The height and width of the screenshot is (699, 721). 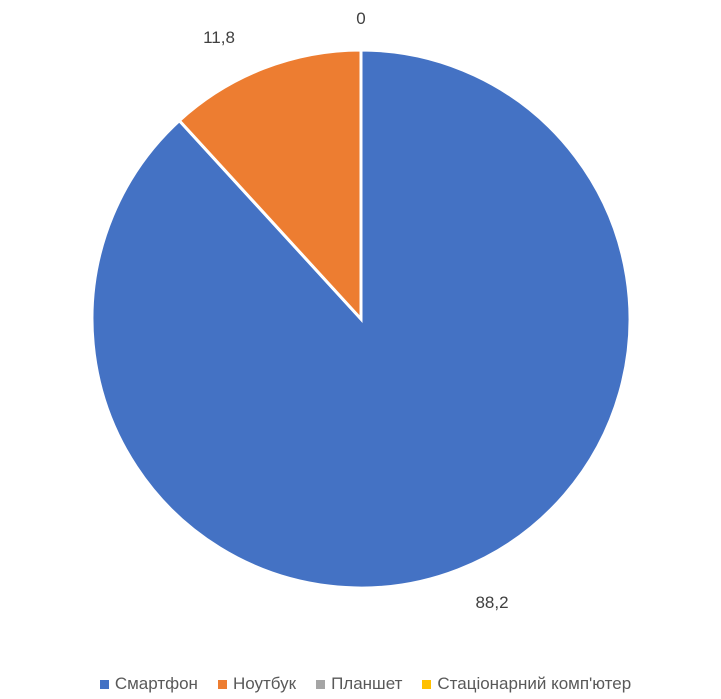 I want to click on legend-item-0: Смартфон, so click(x=148, y=684).